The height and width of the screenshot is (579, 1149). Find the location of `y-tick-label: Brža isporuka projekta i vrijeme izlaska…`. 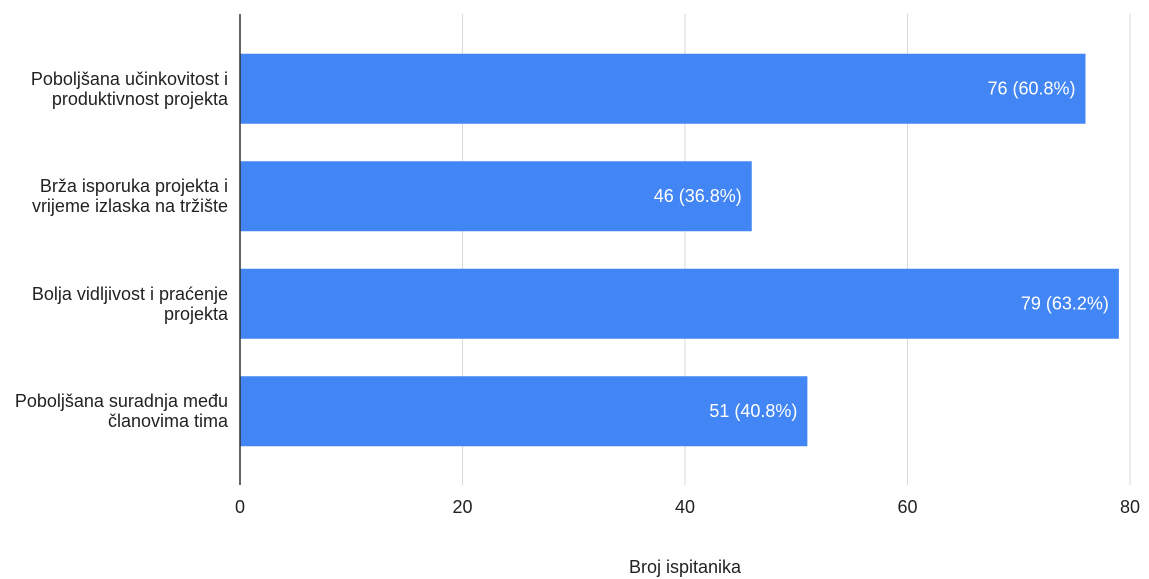

y-tick-label: Brža isporuka projekta i vrijeme izlaska… is located at coordinates (129, 196).